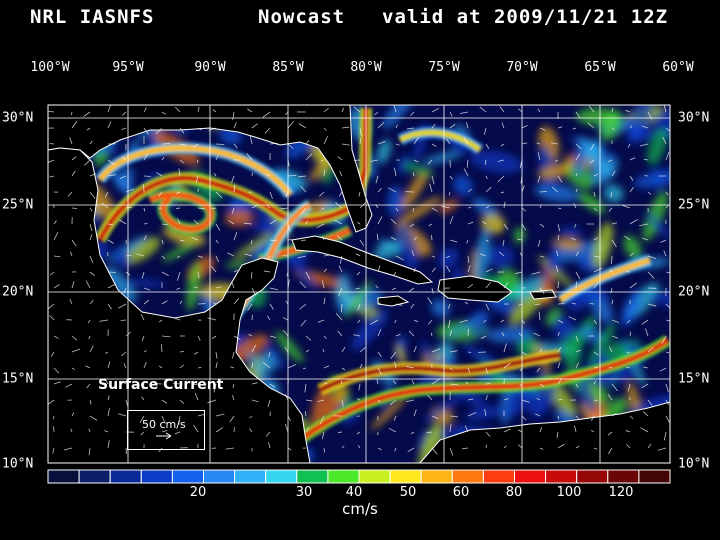 Image resolution: width=720 pixels, height=540 pixels. I want to click on land-puerto-rico, so click(543, 294).